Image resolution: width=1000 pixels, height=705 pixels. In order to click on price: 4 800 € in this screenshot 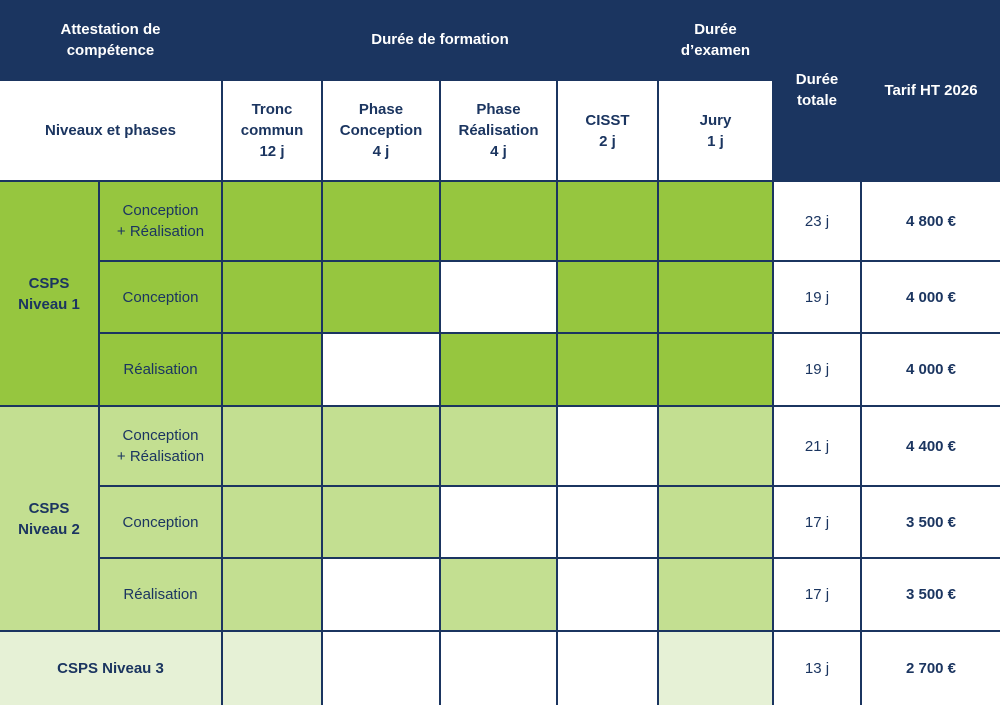, I will do `click(931, 221)`.